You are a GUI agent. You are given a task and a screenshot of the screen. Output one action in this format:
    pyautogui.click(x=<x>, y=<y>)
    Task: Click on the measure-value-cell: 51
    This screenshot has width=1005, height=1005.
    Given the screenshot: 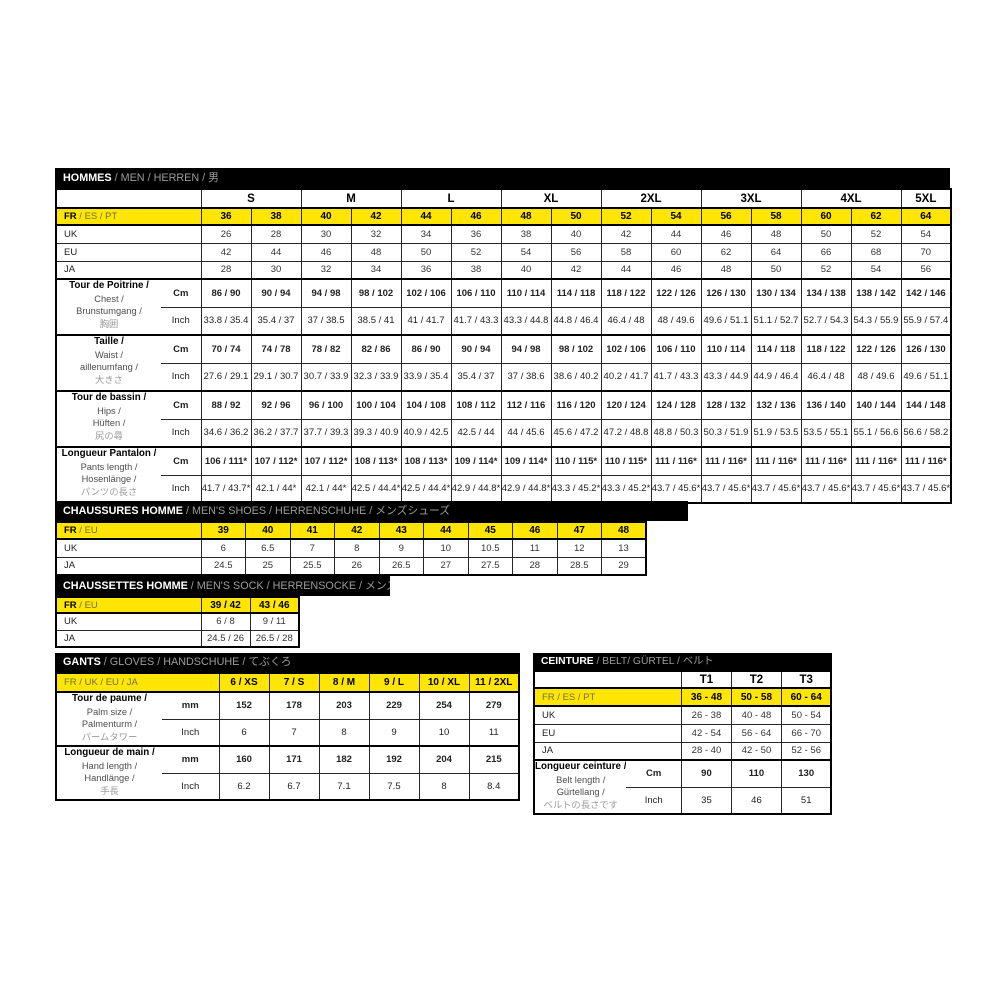 What is the action you would take?
    pyautogui.click(x=806, y=800)
    